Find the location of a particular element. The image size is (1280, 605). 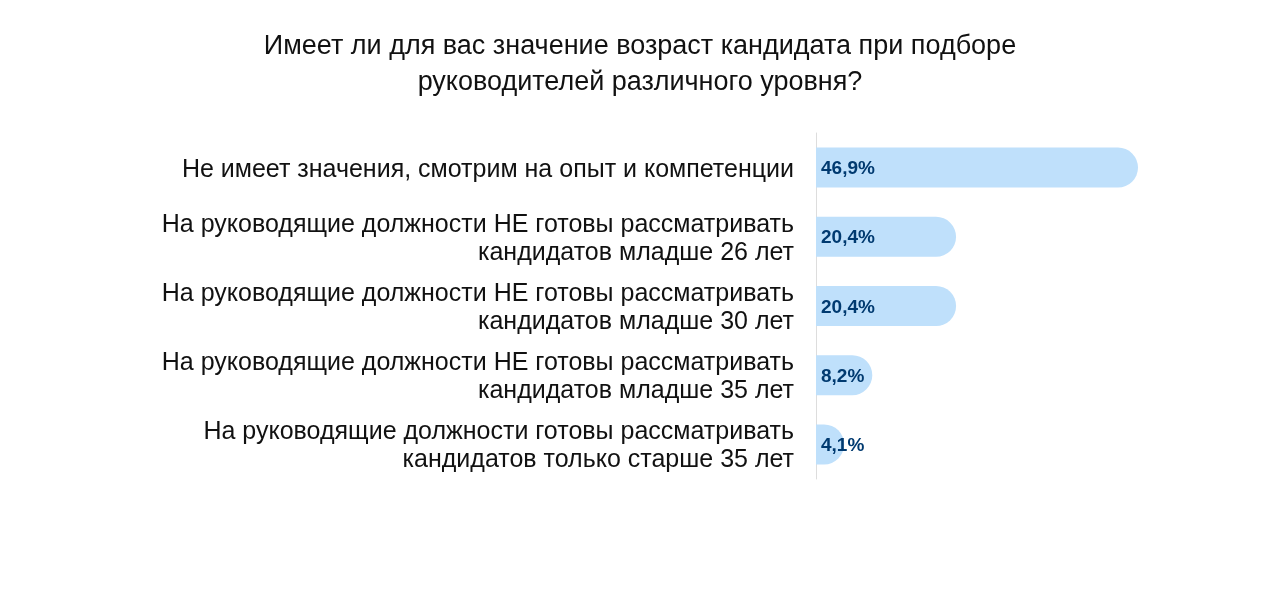

chart-title: Имеет ли для вас значение возраст кандидата при подборе руководителей различного уровня? is located at coordinates (640, 63).